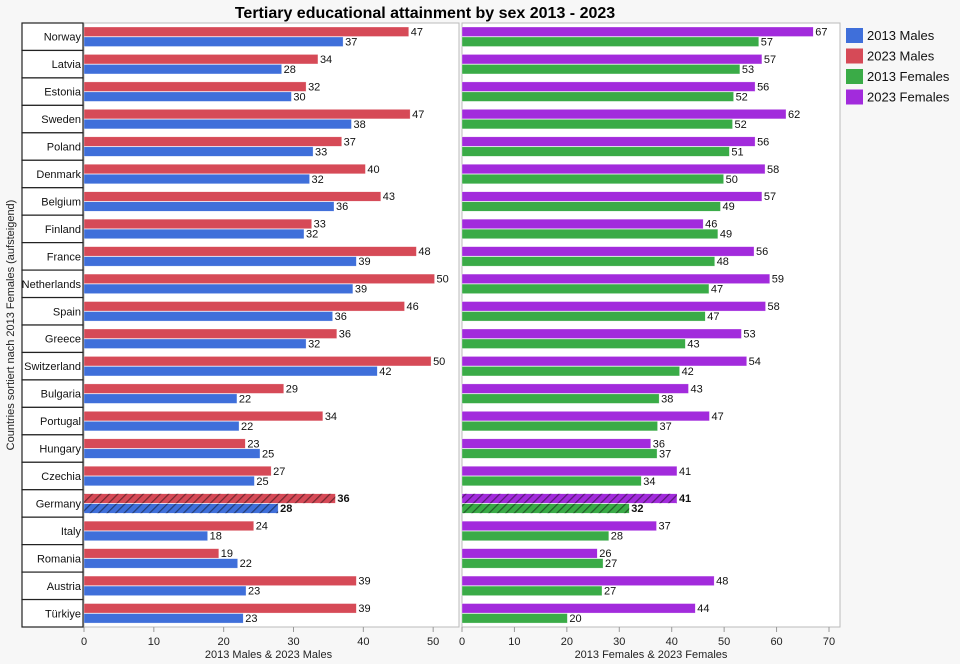 Image resolution: width=960 pixels, height=664 pixels. What do you see at coordinates (763, 142) in the screenshot?
I see `data-label: 56` at bounding box center [763, 142].